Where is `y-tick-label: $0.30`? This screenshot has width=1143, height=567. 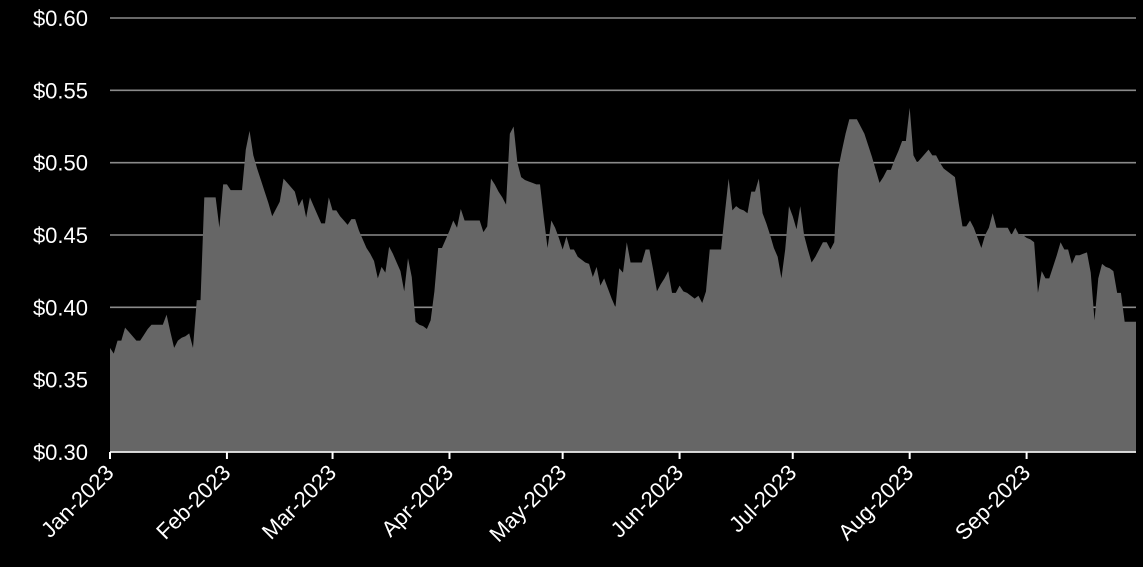
y-tick-label: $0.30 is located at coordinates (60, 452).